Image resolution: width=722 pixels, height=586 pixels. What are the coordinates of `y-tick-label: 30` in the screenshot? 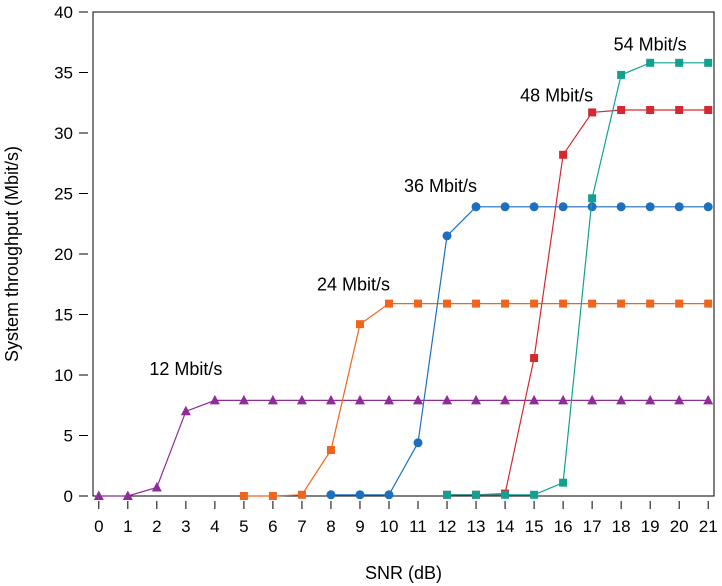 It's located at (63, 133).